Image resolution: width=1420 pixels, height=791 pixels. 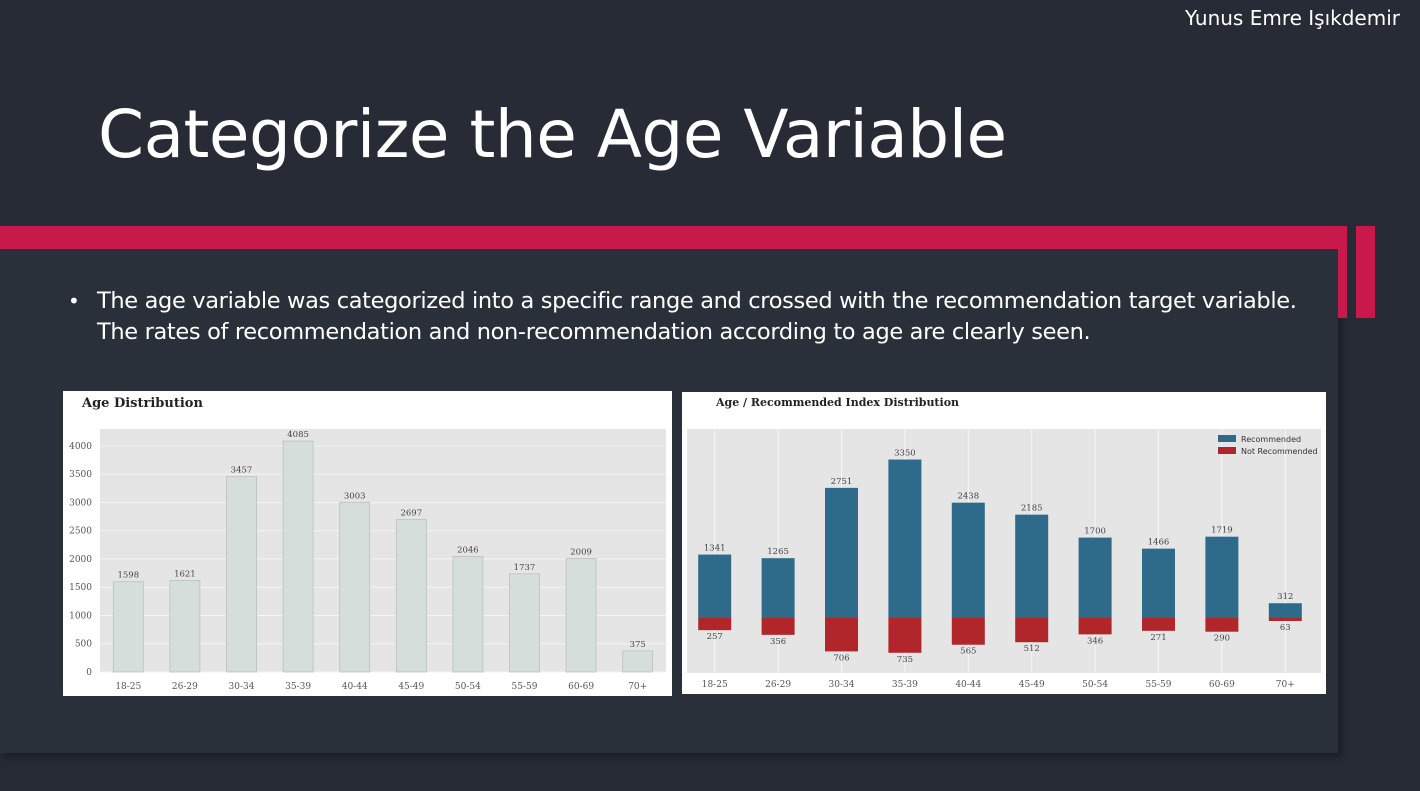 What do you see at coordinates (80, 588) in the screenshot?
I see `y-tick-label: 1500` at bounding box center [80, 588].